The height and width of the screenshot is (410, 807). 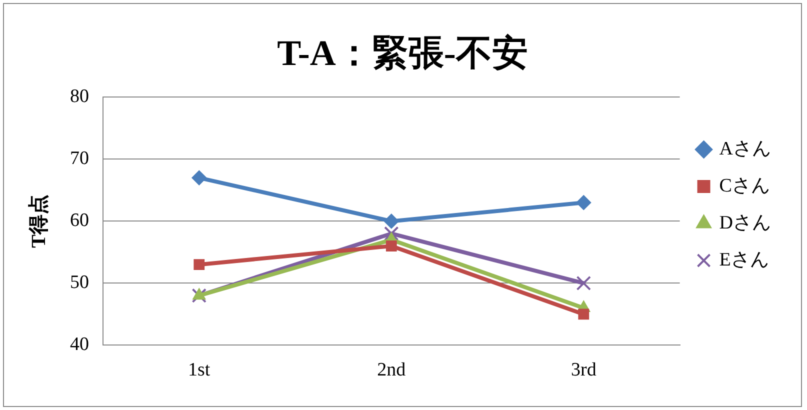 What do you see at coordinates (744, 185) in the screenshot?
I see `legend-label: Cさん` at bounding box center [744, 185].